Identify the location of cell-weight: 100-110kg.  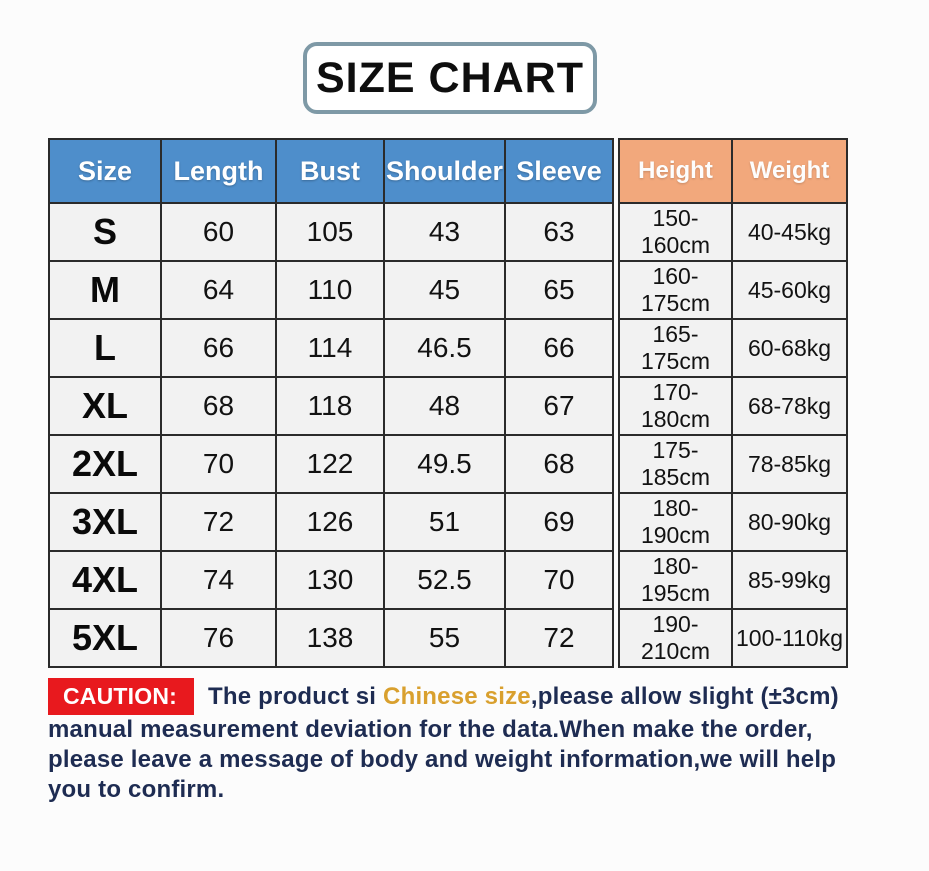
(789, 638).